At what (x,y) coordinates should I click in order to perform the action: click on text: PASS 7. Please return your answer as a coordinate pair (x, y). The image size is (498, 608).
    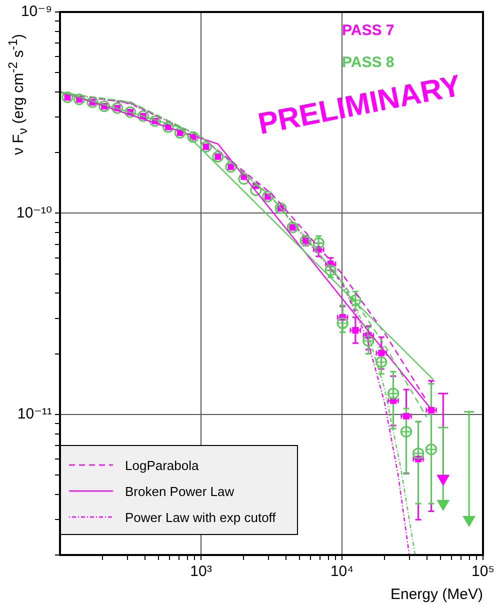
    Looking at the image, I should click on (368, 31).